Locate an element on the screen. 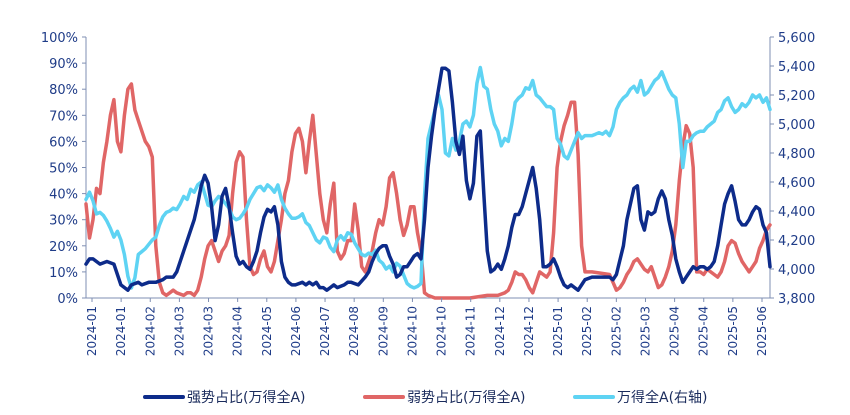 Image resolution: width=850 pixels, height=415 pixels. right-tick-label: 3,800 is located at coordinates (796, 299).